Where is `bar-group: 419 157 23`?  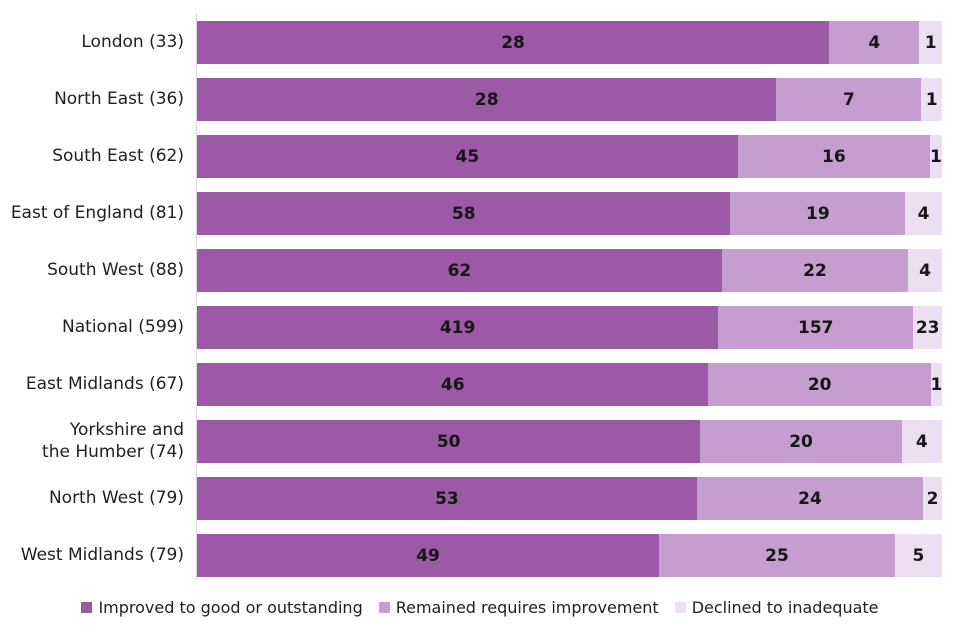
bar-group: 419 157 23 is located at coordinates (569, 327).